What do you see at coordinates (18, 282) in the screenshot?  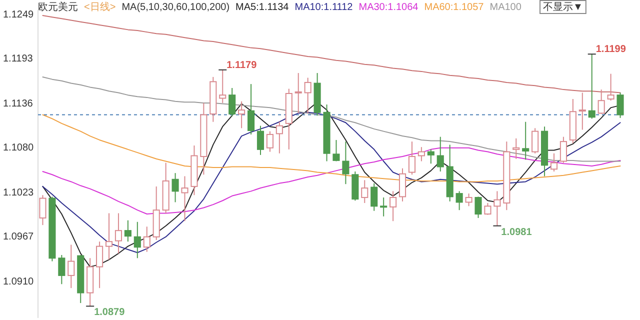 I see `y-tick-label: 1.0910` at bounding box center [18, 282].